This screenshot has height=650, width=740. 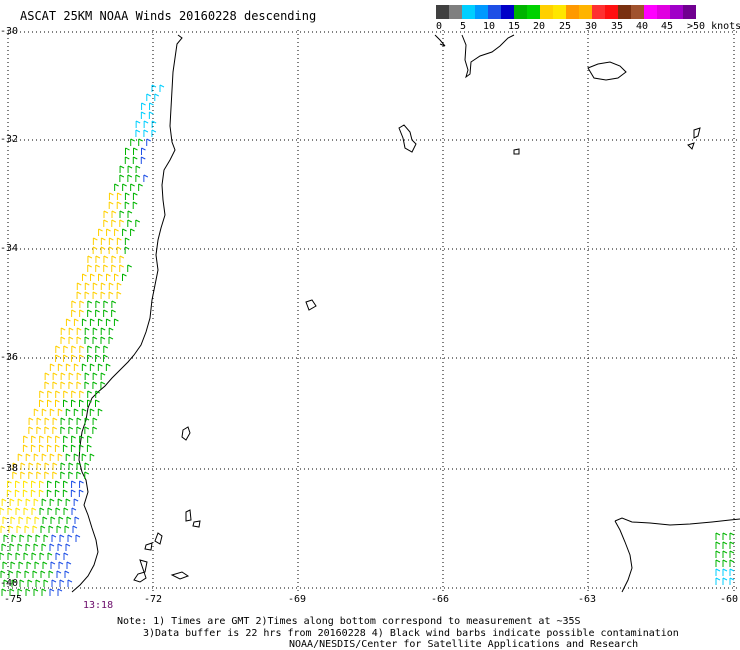 I want to click on colorbar-label: 40, so click(x=642, y=26).